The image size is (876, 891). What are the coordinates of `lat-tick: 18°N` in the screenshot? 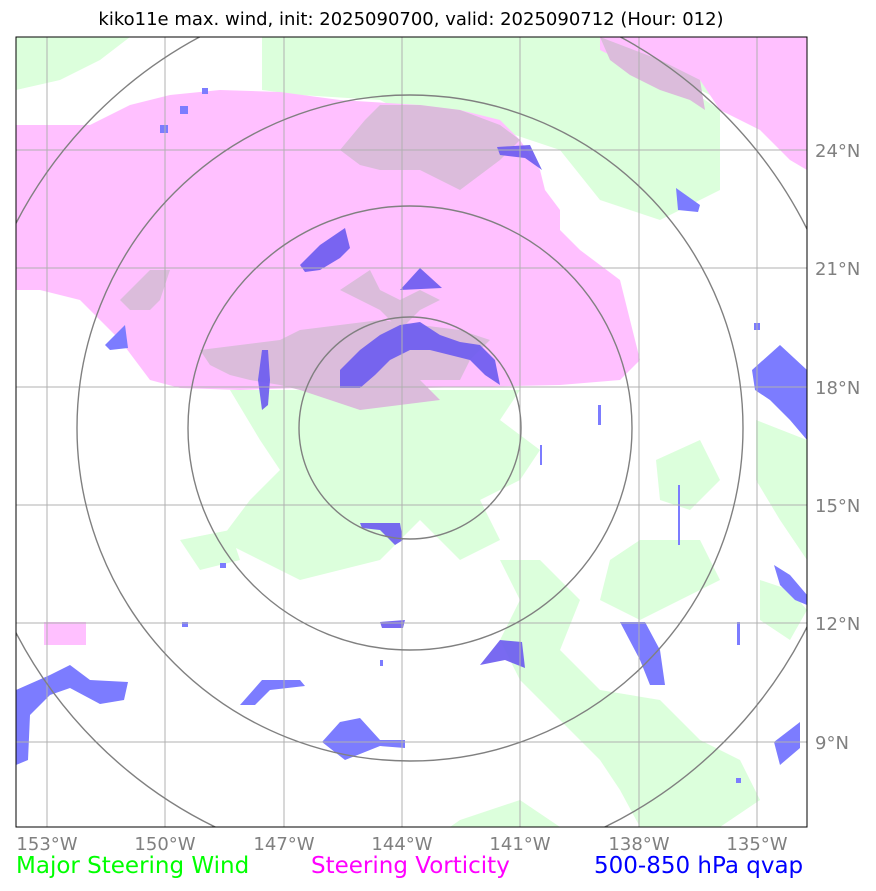 It's located at (837, 388).